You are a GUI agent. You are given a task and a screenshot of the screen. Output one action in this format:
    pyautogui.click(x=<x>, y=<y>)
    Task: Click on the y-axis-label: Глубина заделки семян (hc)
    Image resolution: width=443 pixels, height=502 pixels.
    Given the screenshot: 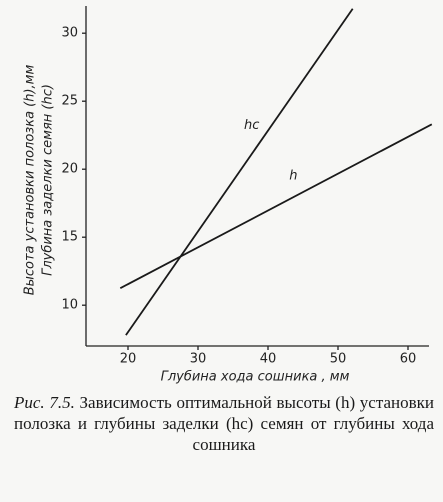 What is the action you would take?
    pyautogui.click(x=48, y=180)
    